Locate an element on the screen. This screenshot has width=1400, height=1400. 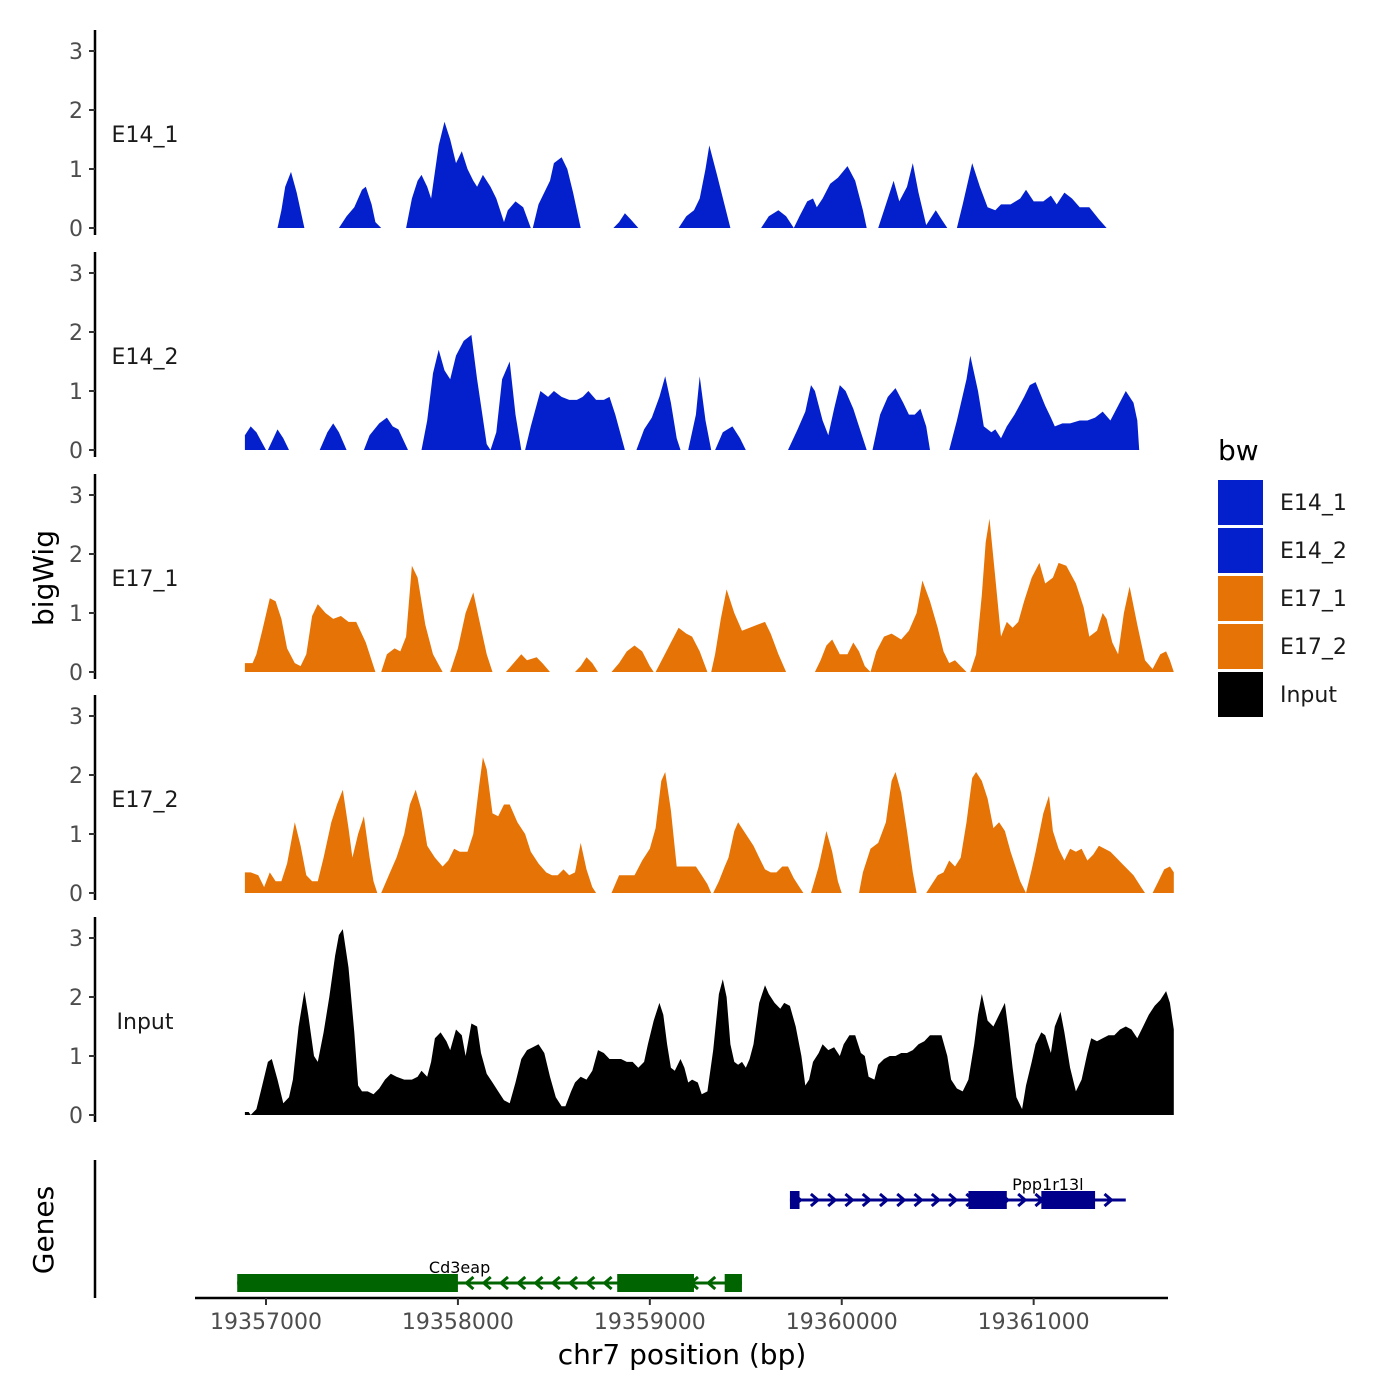
x-tick-label: 19361000 is located at coordinates (1034, 1322).